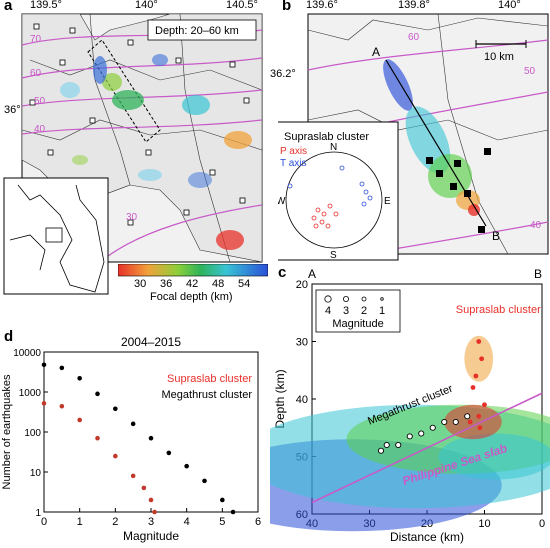 Image resolution: width=550 pixels, height=548 pixels. What do you see at coordinates (287, 7) in the screenshot?
I see `panel-b-label: b` at bounding box center [287, 7].